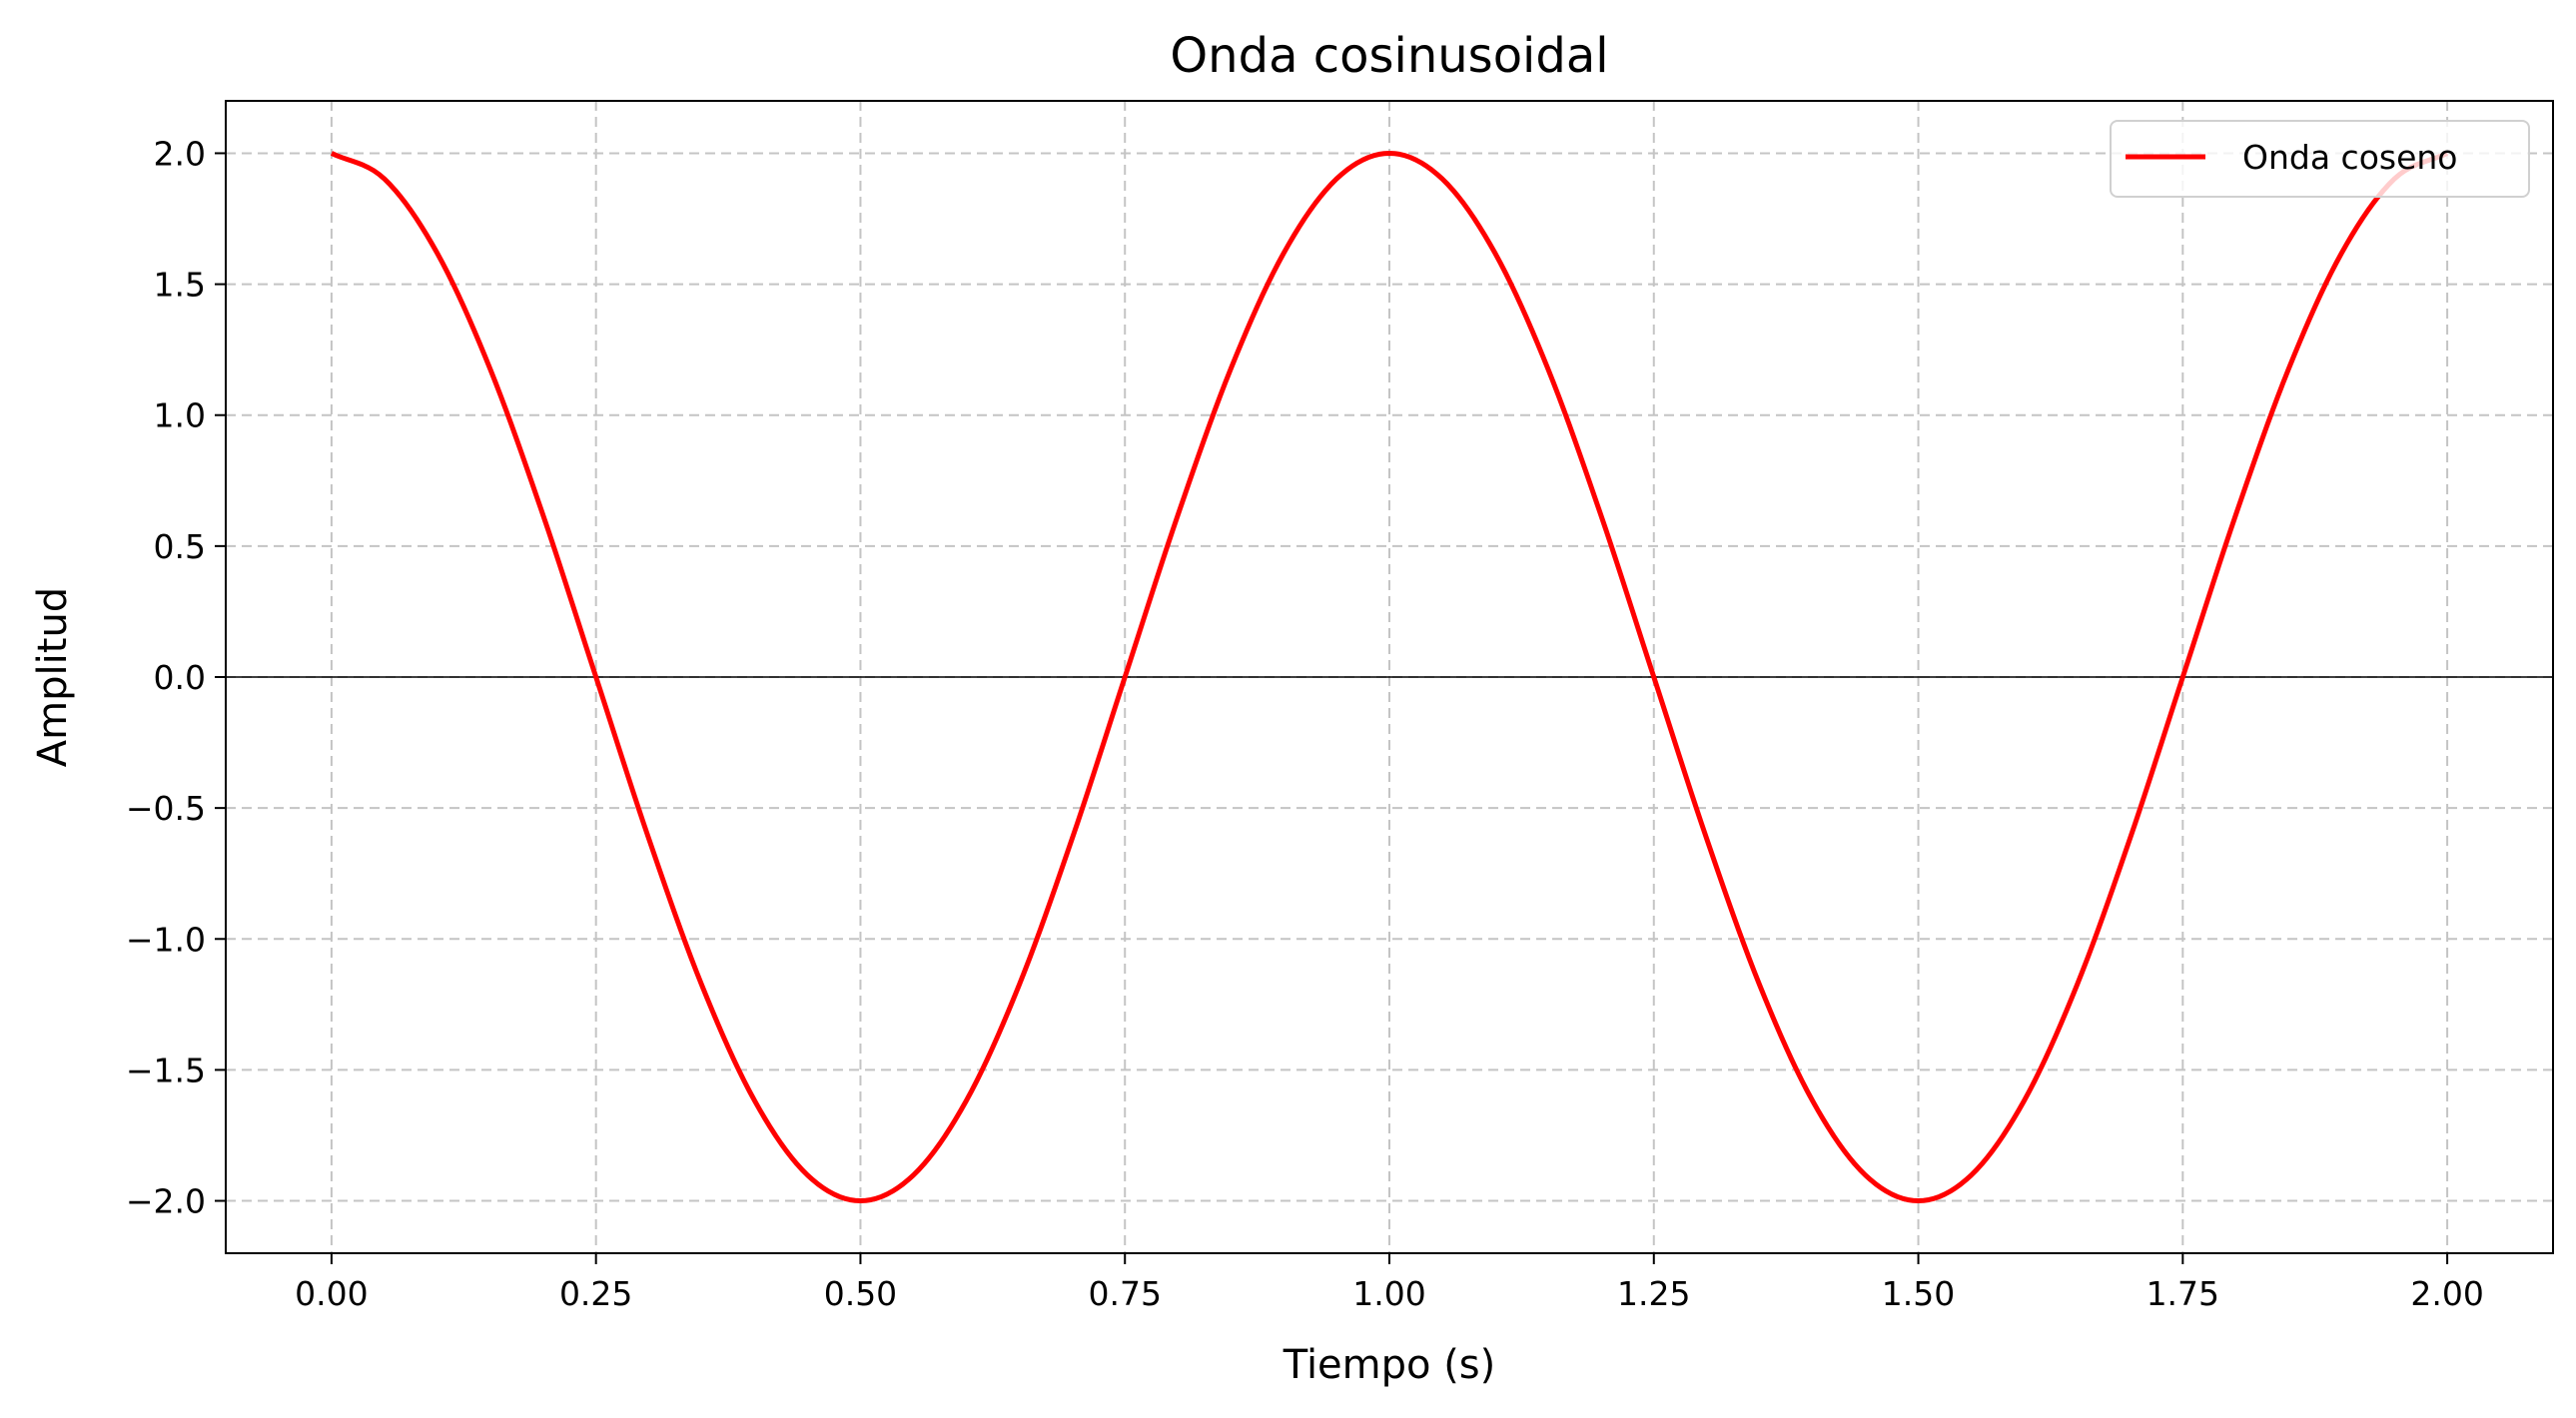  I want to click on x-tick-label: 1.50, so click(1919, 1293).